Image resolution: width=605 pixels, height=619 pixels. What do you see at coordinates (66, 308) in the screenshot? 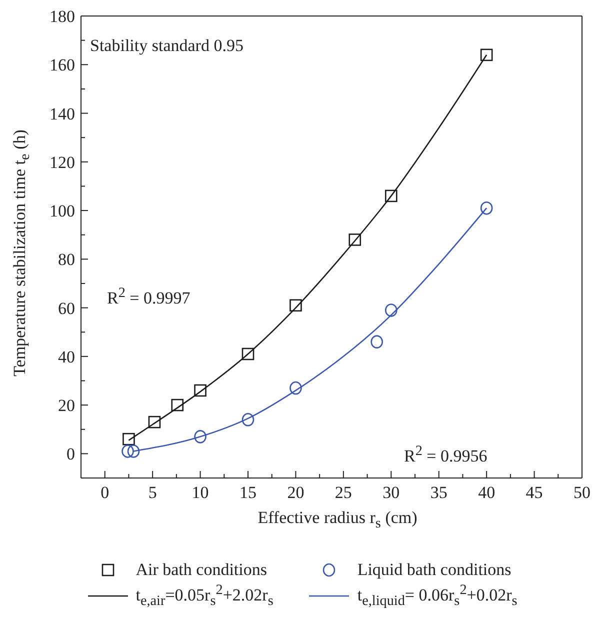
I see `y-tick-label: 60` at bounding box center [66, 308].